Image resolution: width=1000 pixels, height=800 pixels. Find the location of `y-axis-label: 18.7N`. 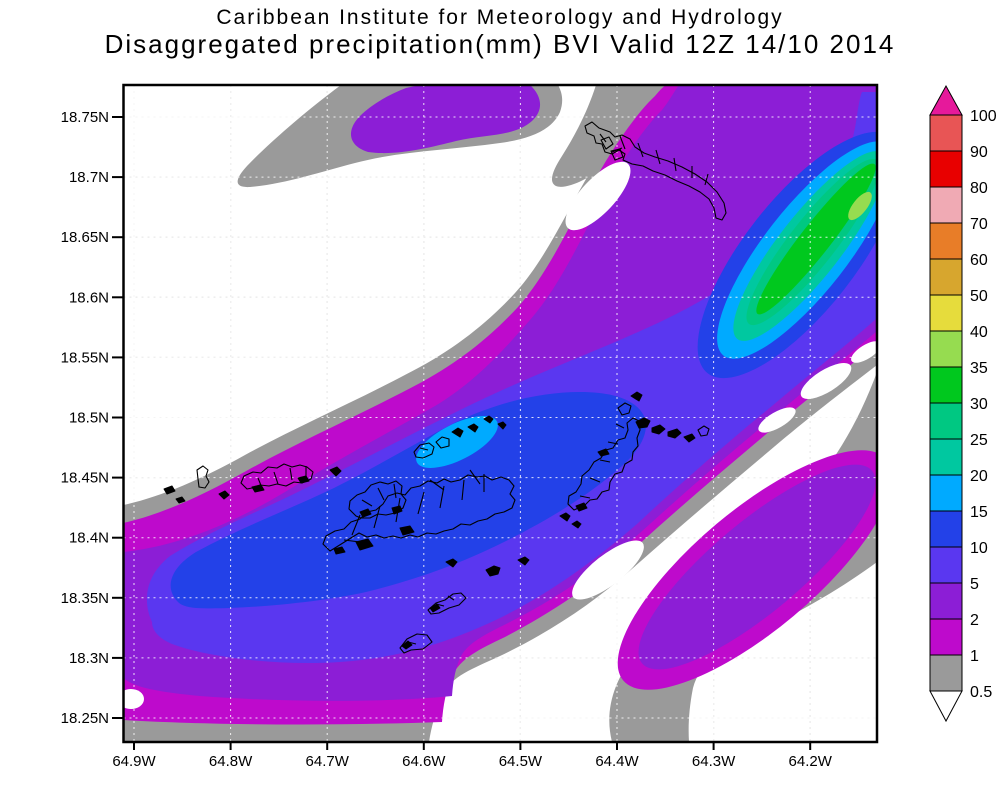

y-axis-label: 18.7N is located at coordinates (89, 177).